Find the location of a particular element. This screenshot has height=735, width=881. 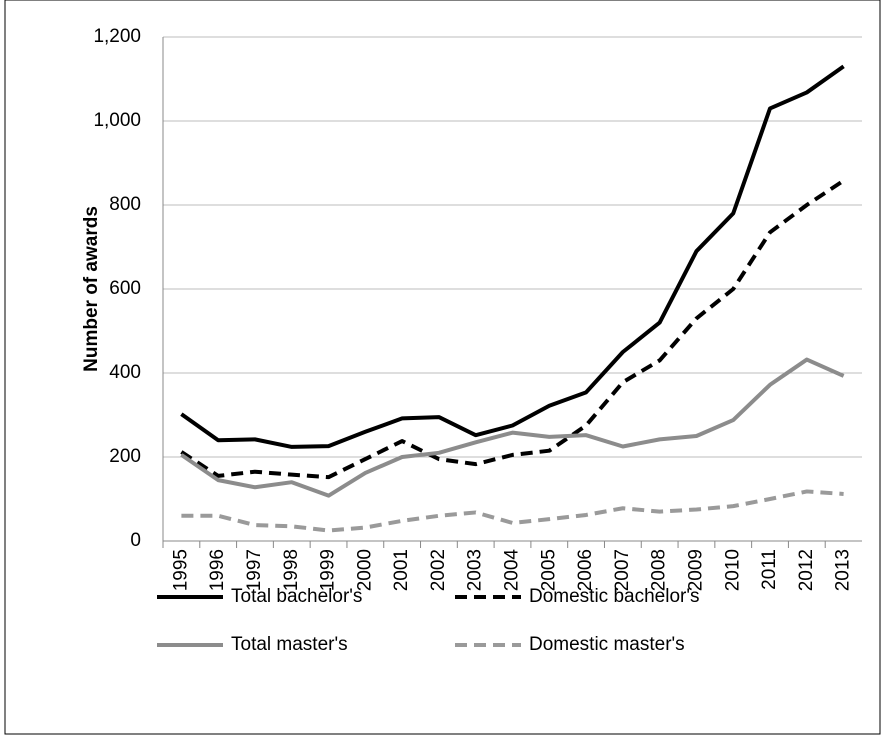

x-tick-label: 2008 is located at coordinates (659, 570).